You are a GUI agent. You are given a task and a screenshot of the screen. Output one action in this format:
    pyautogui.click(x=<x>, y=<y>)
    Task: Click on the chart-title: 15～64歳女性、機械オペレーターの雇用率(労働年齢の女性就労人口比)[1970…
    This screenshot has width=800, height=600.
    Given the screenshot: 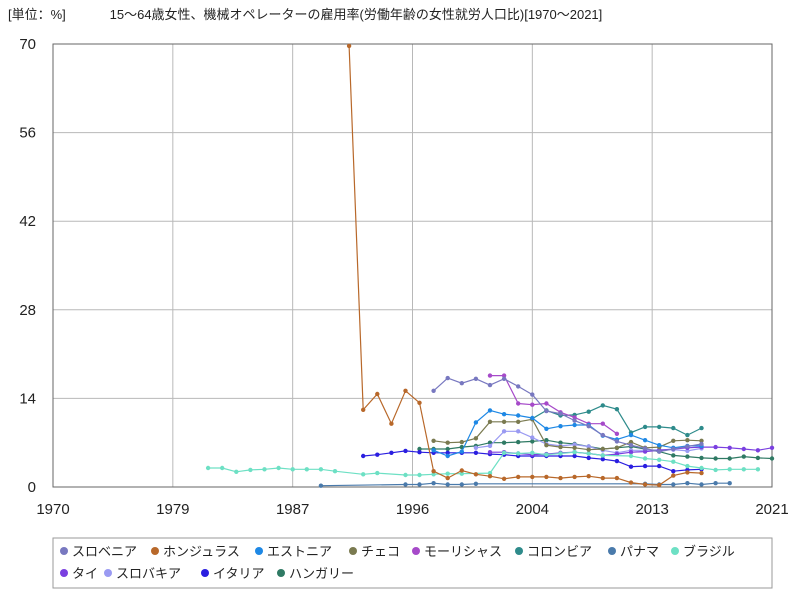 What is the action you would take?
    pyautogui.click(x=356, y=14)
    